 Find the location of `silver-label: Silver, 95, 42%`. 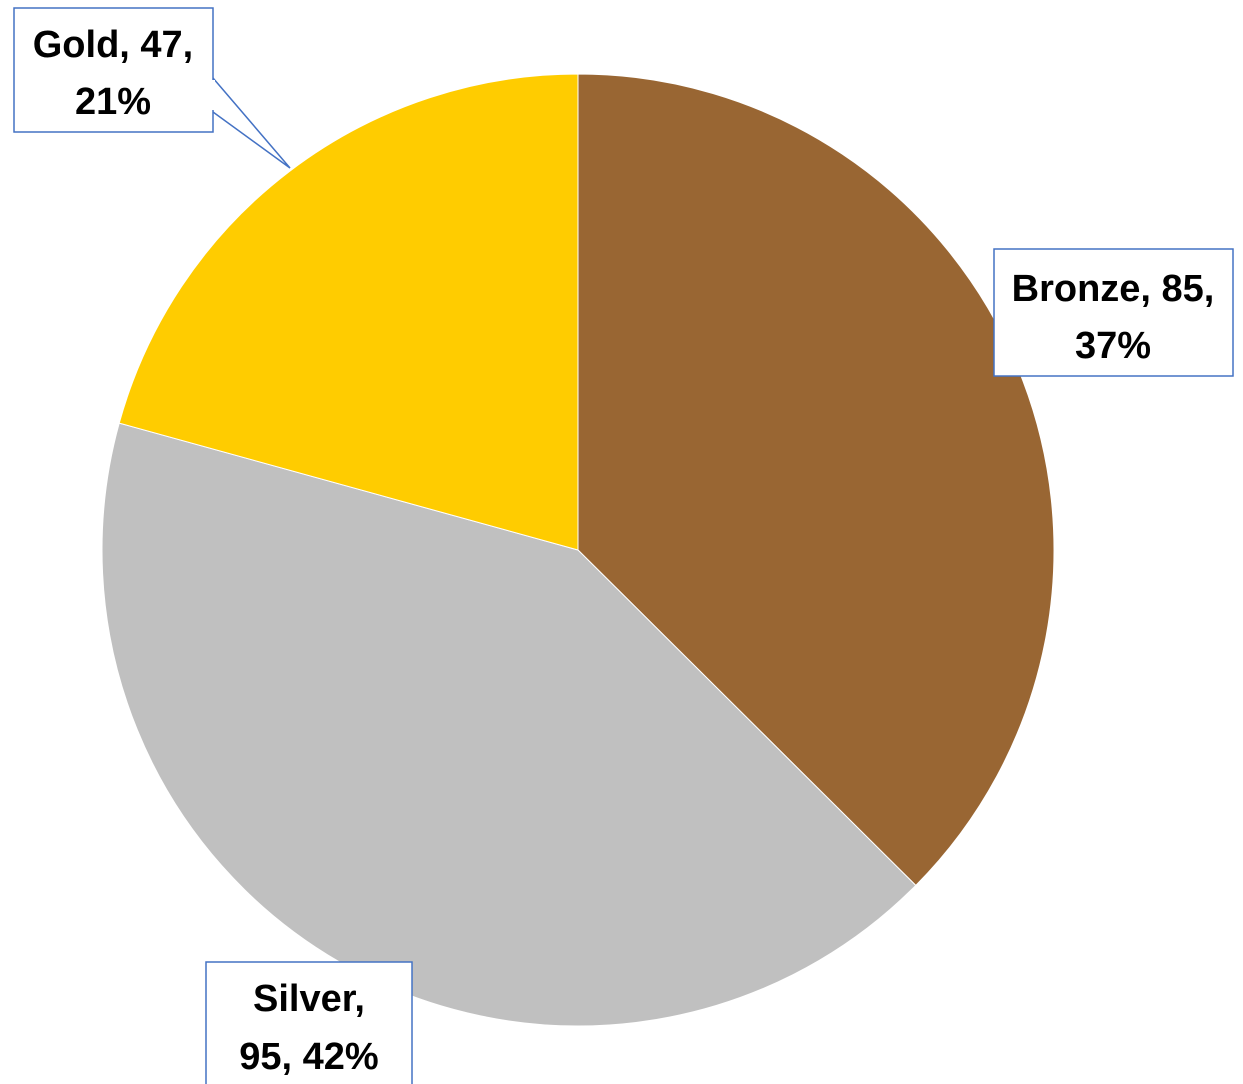

silver-label: Silver, 95, 42% is located at coordinates (309, 1022).